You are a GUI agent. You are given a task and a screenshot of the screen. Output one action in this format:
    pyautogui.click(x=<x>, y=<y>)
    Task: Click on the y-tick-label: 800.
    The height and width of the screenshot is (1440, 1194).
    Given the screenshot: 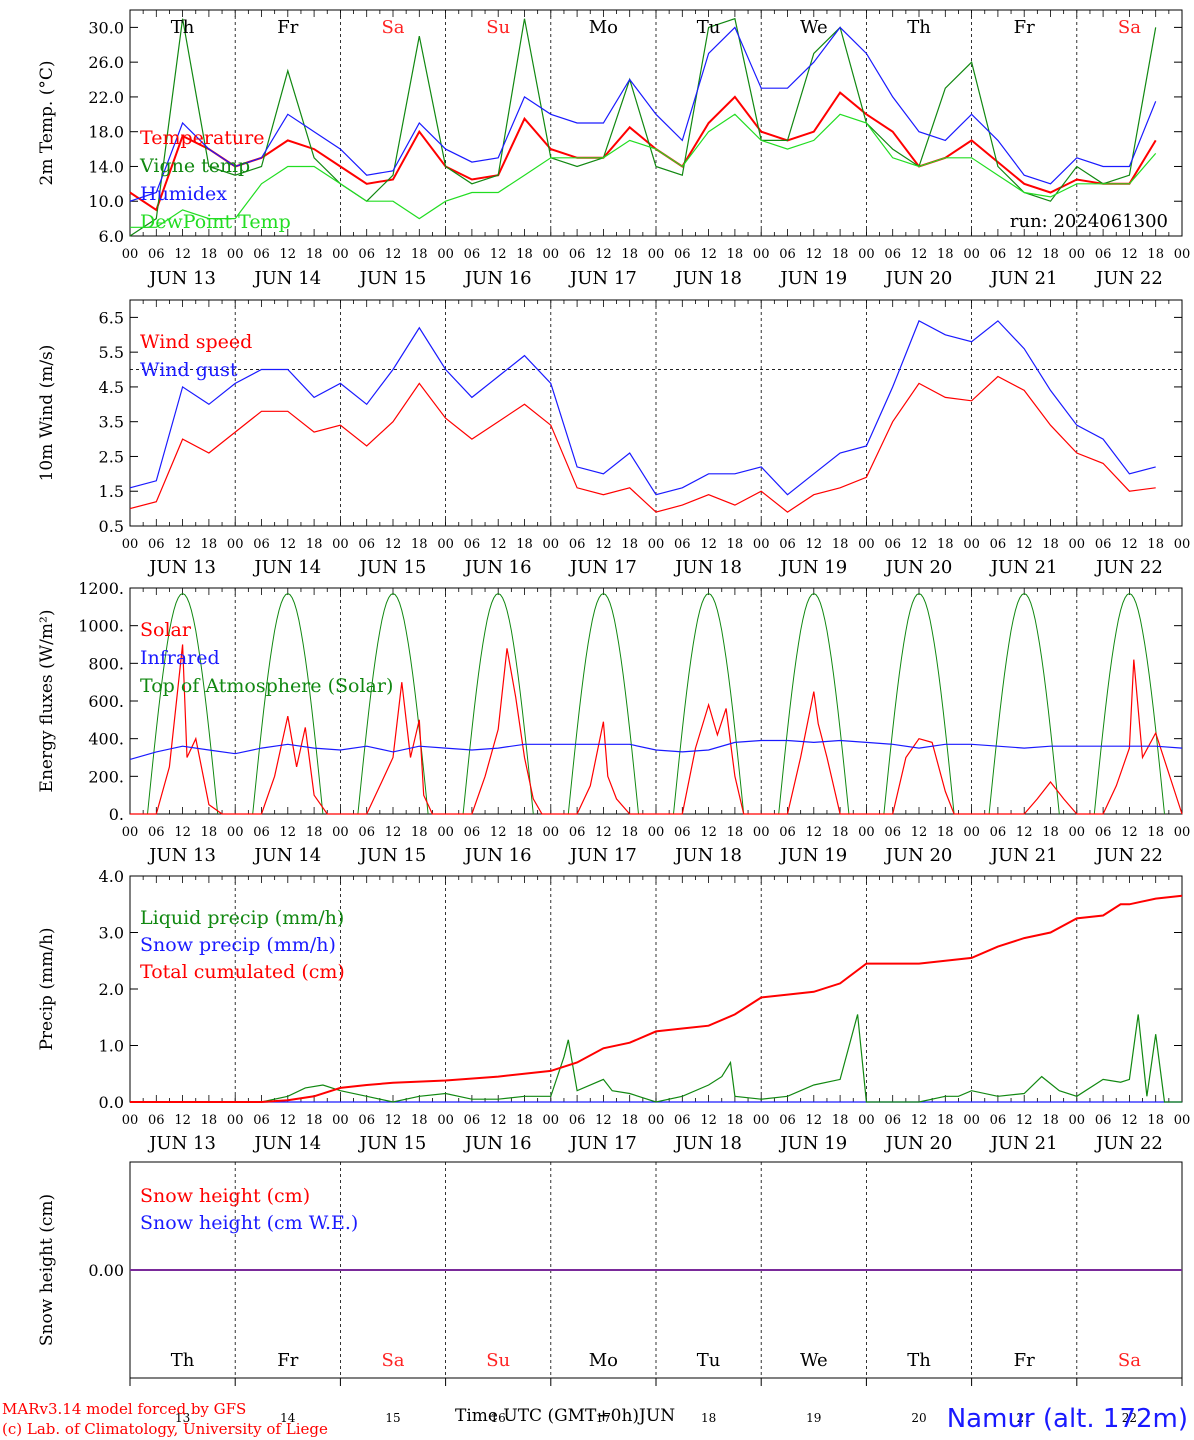 What is the action you would take?
    pyautogui.click(x=106, y=663)
    